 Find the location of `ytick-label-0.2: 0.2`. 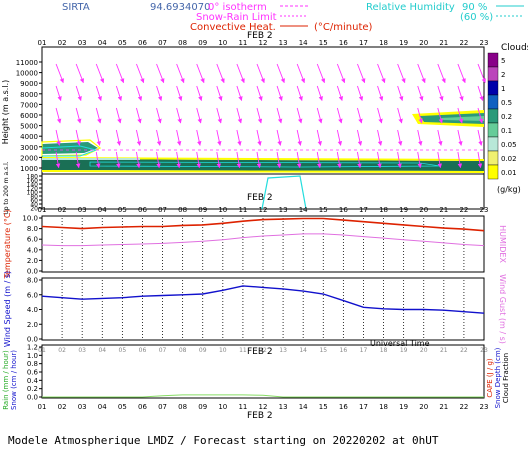

ytick-label-0.2: 0.2 is located at coordinates (32, 389).